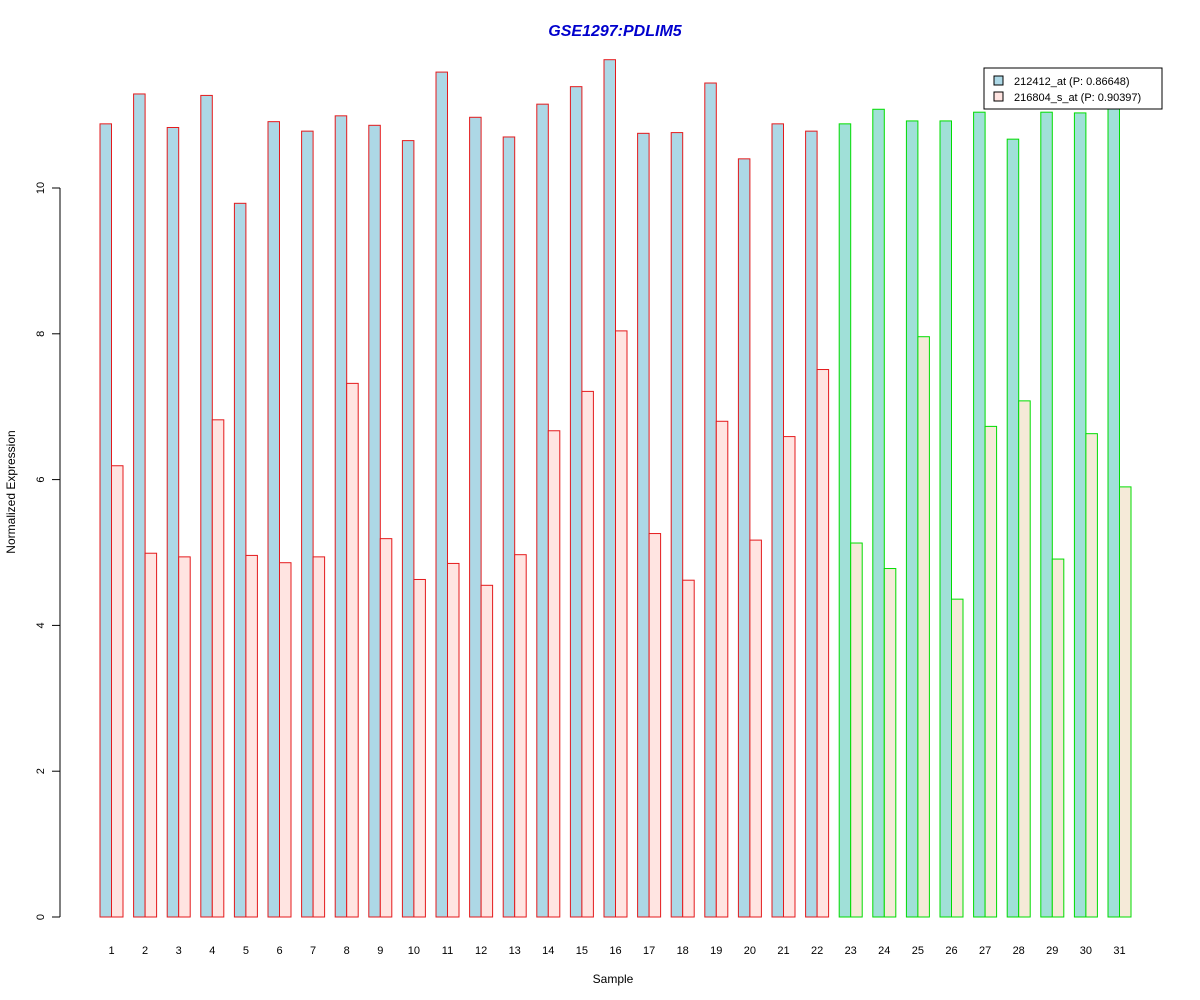 This screenshot has width=1200, height=1000. I want to click on legend-box, so click(1073, 88).